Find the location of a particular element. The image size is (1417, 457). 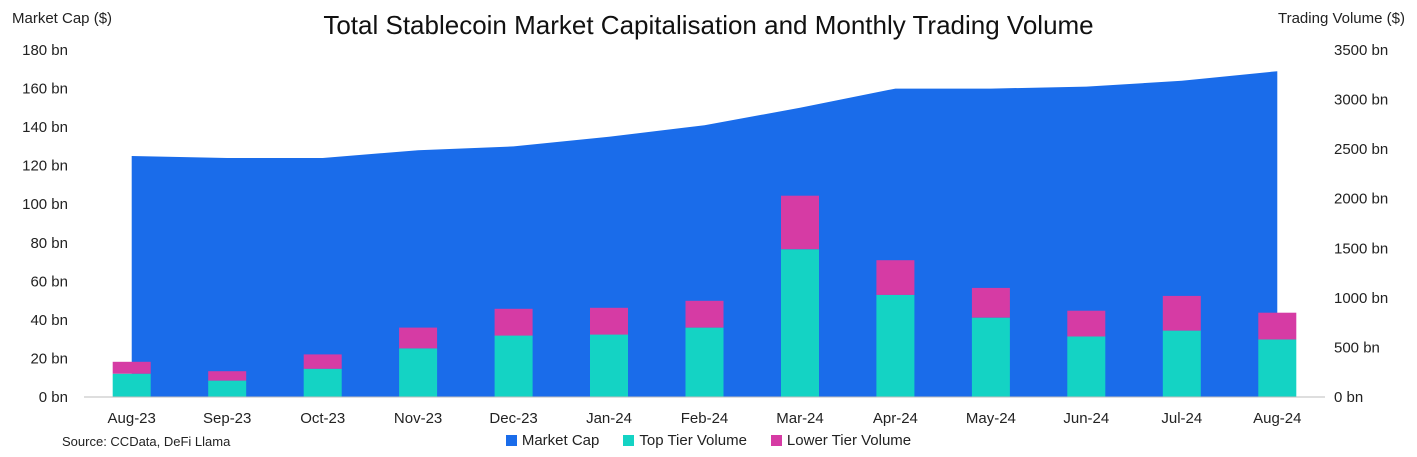

x-tick-label: Mar-24 is located at coordinates (800, 418).